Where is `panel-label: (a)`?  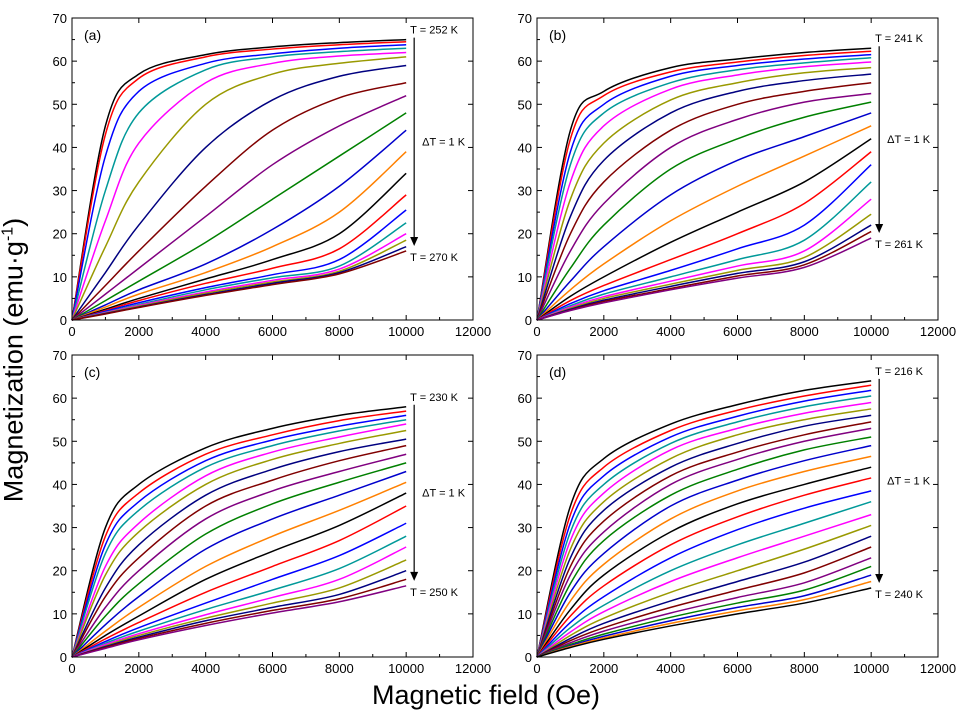 panel-label: (a) is located at coordinates (92, 35).